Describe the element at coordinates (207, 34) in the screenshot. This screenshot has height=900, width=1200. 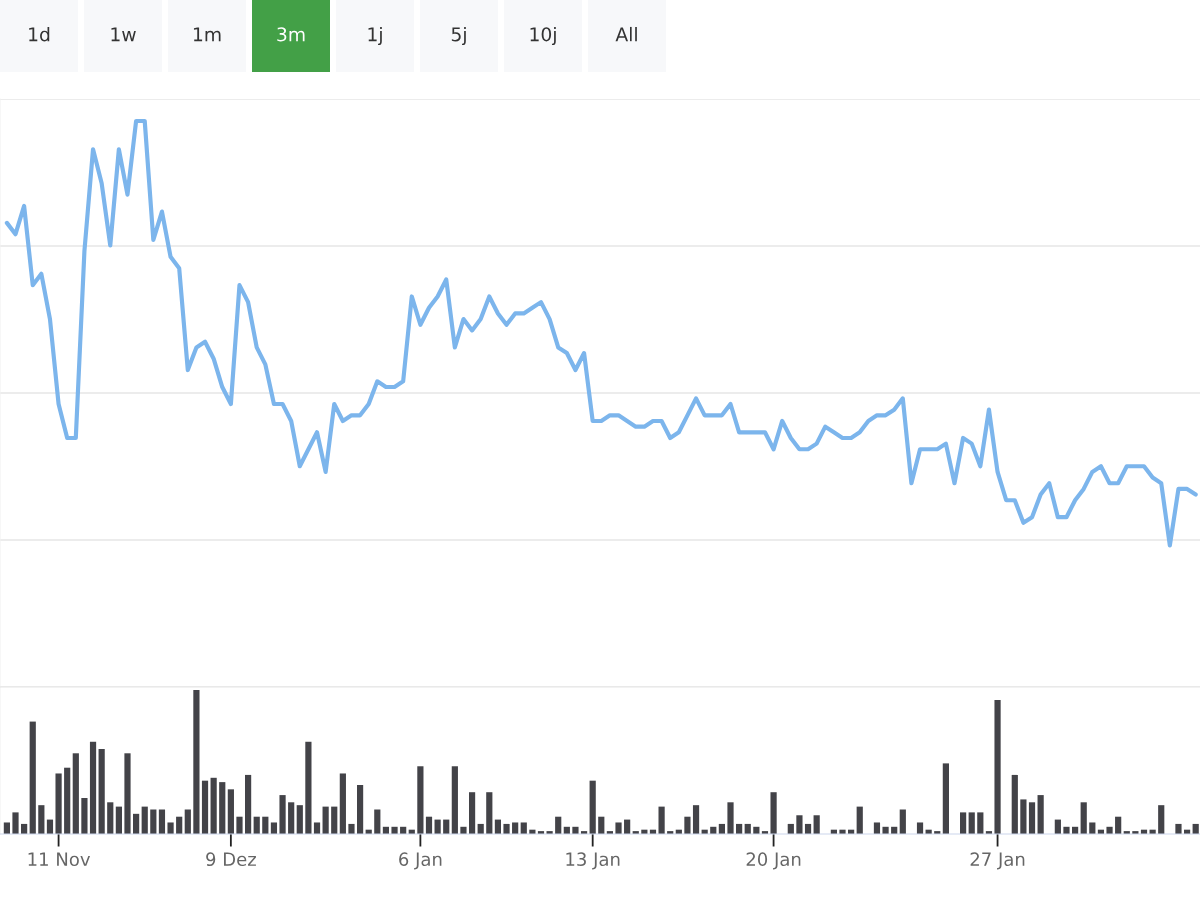
I see `category-label: 1m` at that location.